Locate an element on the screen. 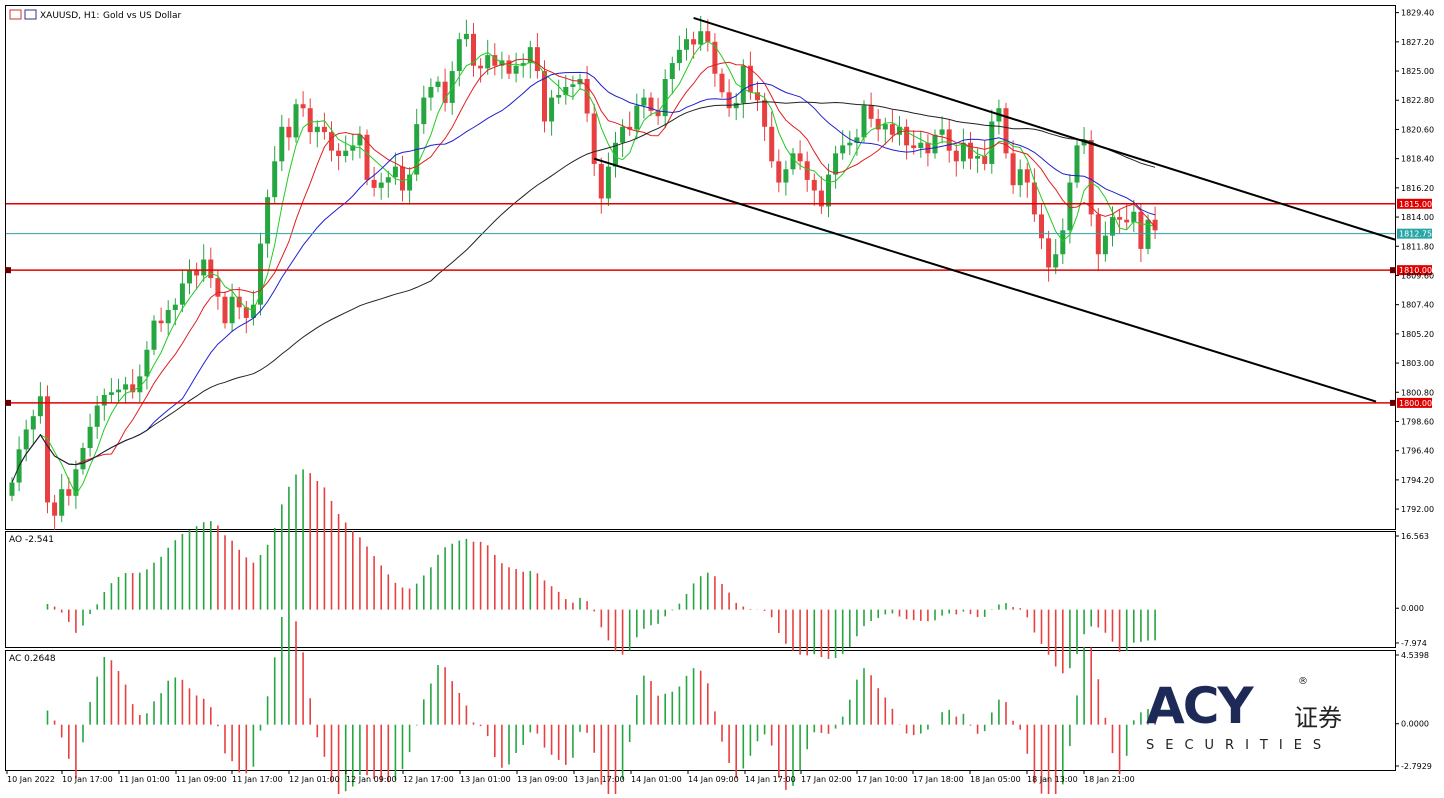 Image resolution: width=1444 pixels, height=798 pixels. logo-brand: ACY is located at coordinates (1200, 706).